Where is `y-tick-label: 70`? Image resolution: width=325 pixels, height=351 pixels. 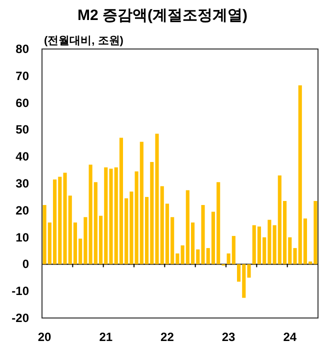 y-tick-label: 70 is located at coordinates (23, 75).